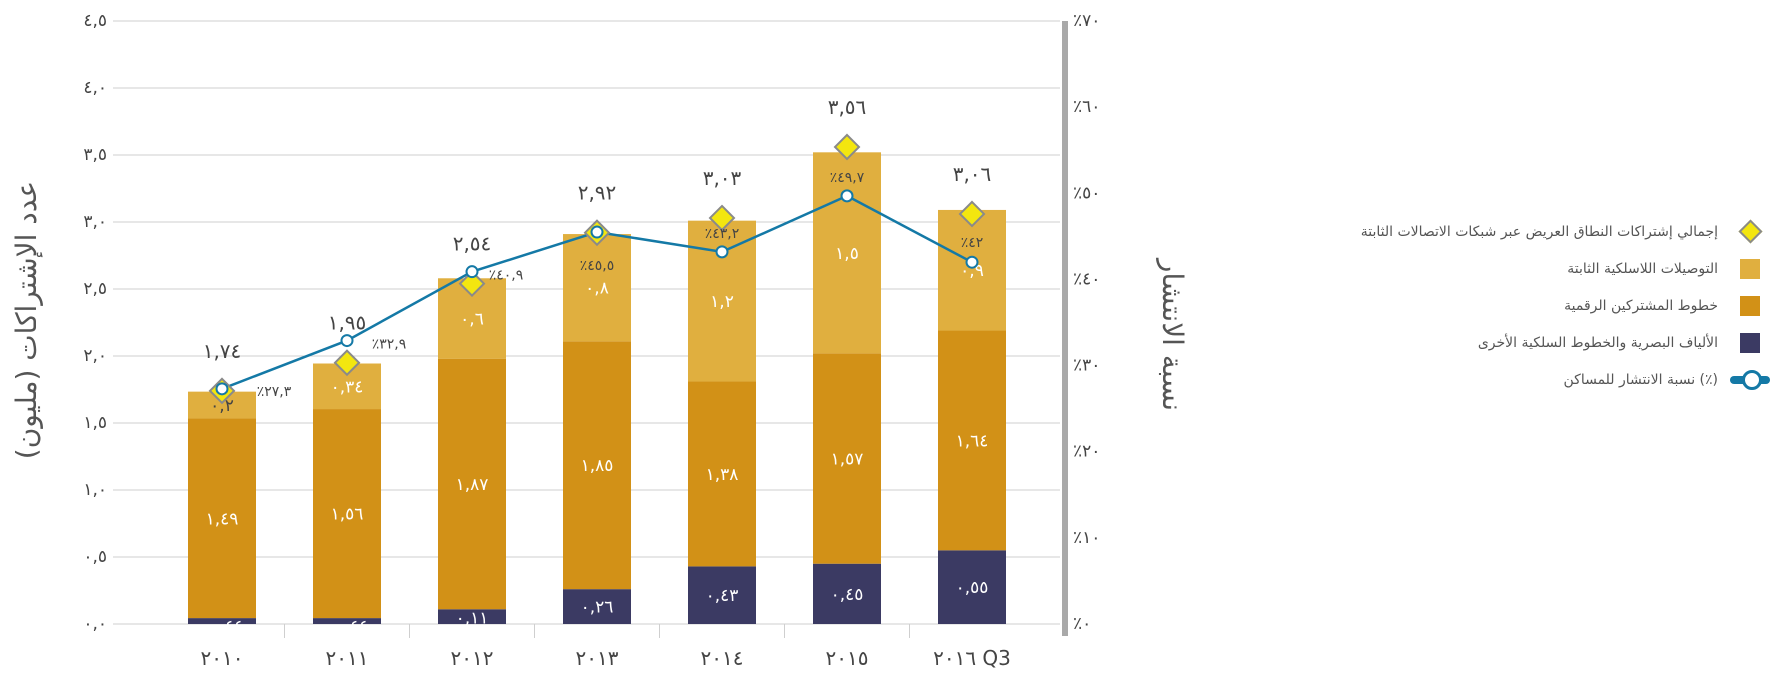 This screenshot has height=675, width=1789. I want to click on legend-item-penetration: (٪) نسبة الانتشار للمساكن, so click(1535, 379).